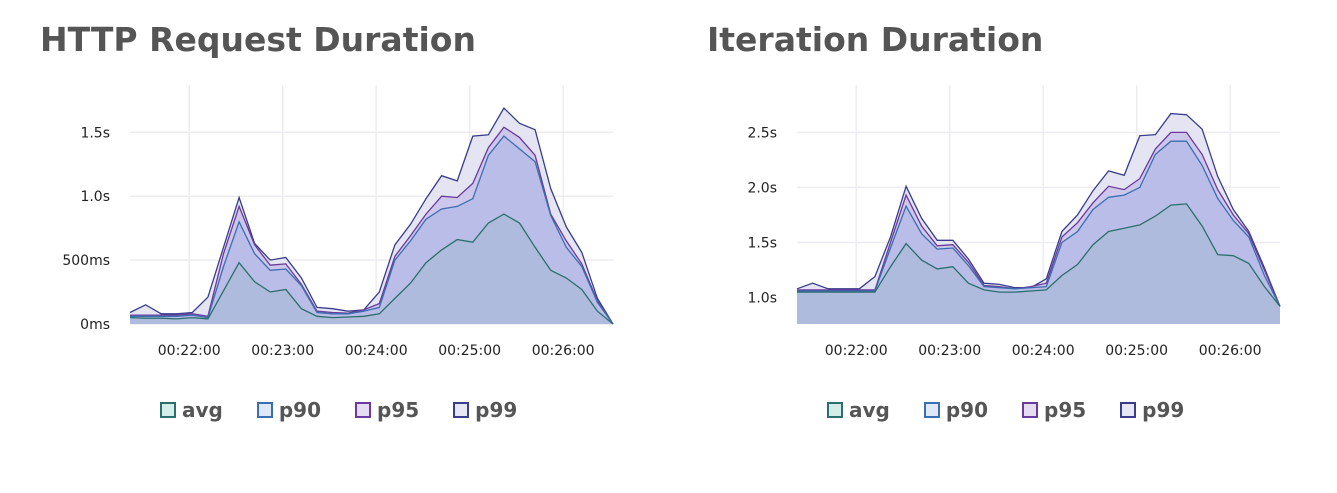 This screenshot has width=1337, height=493. What do you see at coordinates (762, 133) in the screenshot?
I see `y-tick-label: 2.5s` at bounding box center [762, 133].